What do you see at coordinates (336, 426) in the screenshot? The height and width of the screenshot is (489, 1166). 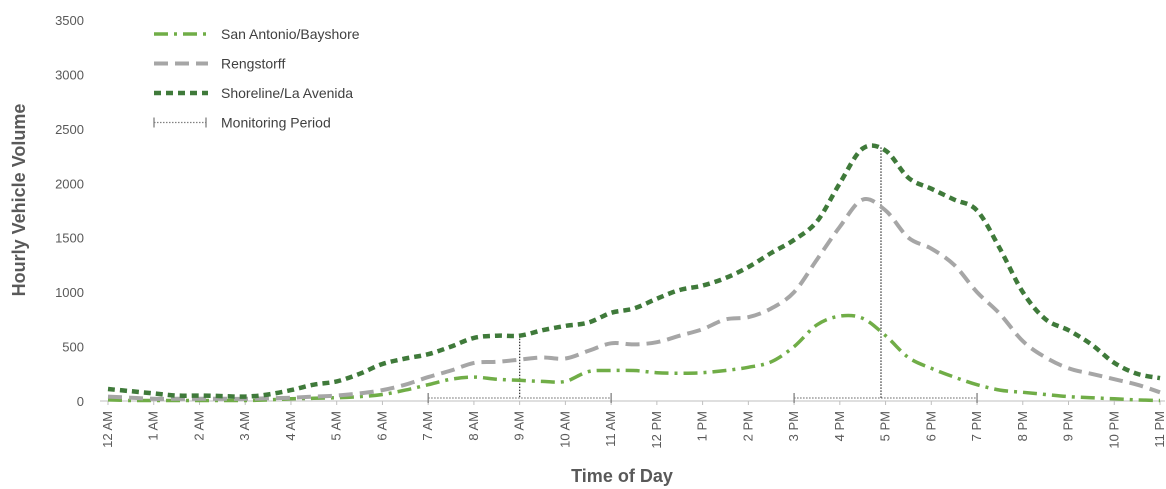 I see `x-tick-label: 5 AM` at bounding box center [336, 426].